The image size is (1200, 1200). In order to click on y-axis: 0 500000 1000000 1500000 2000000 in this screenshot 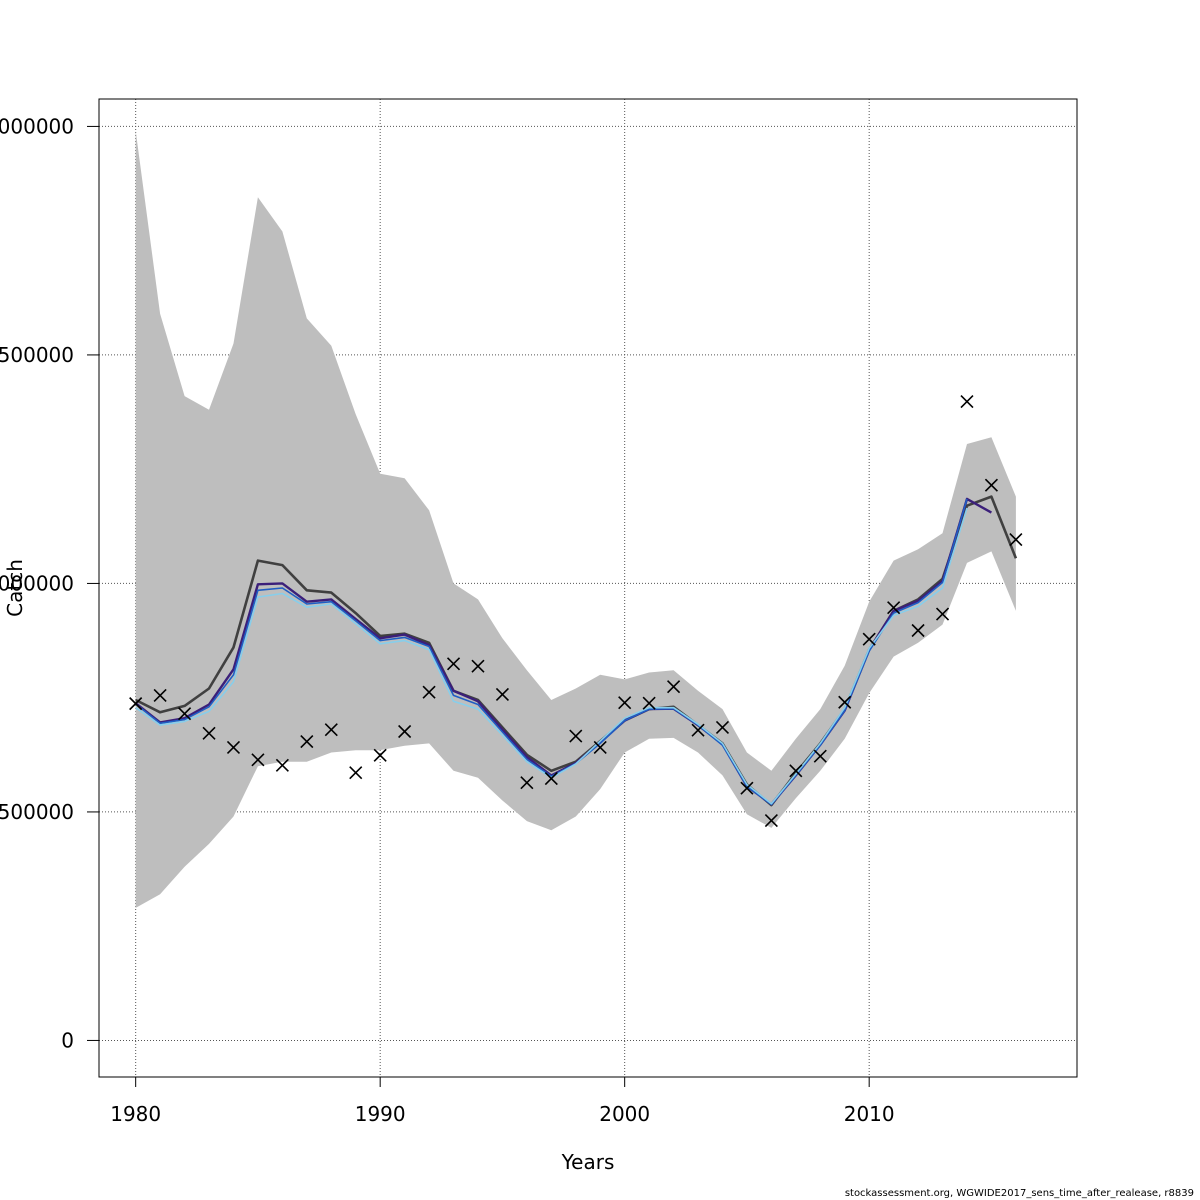, I will do `click(49, 583)`.